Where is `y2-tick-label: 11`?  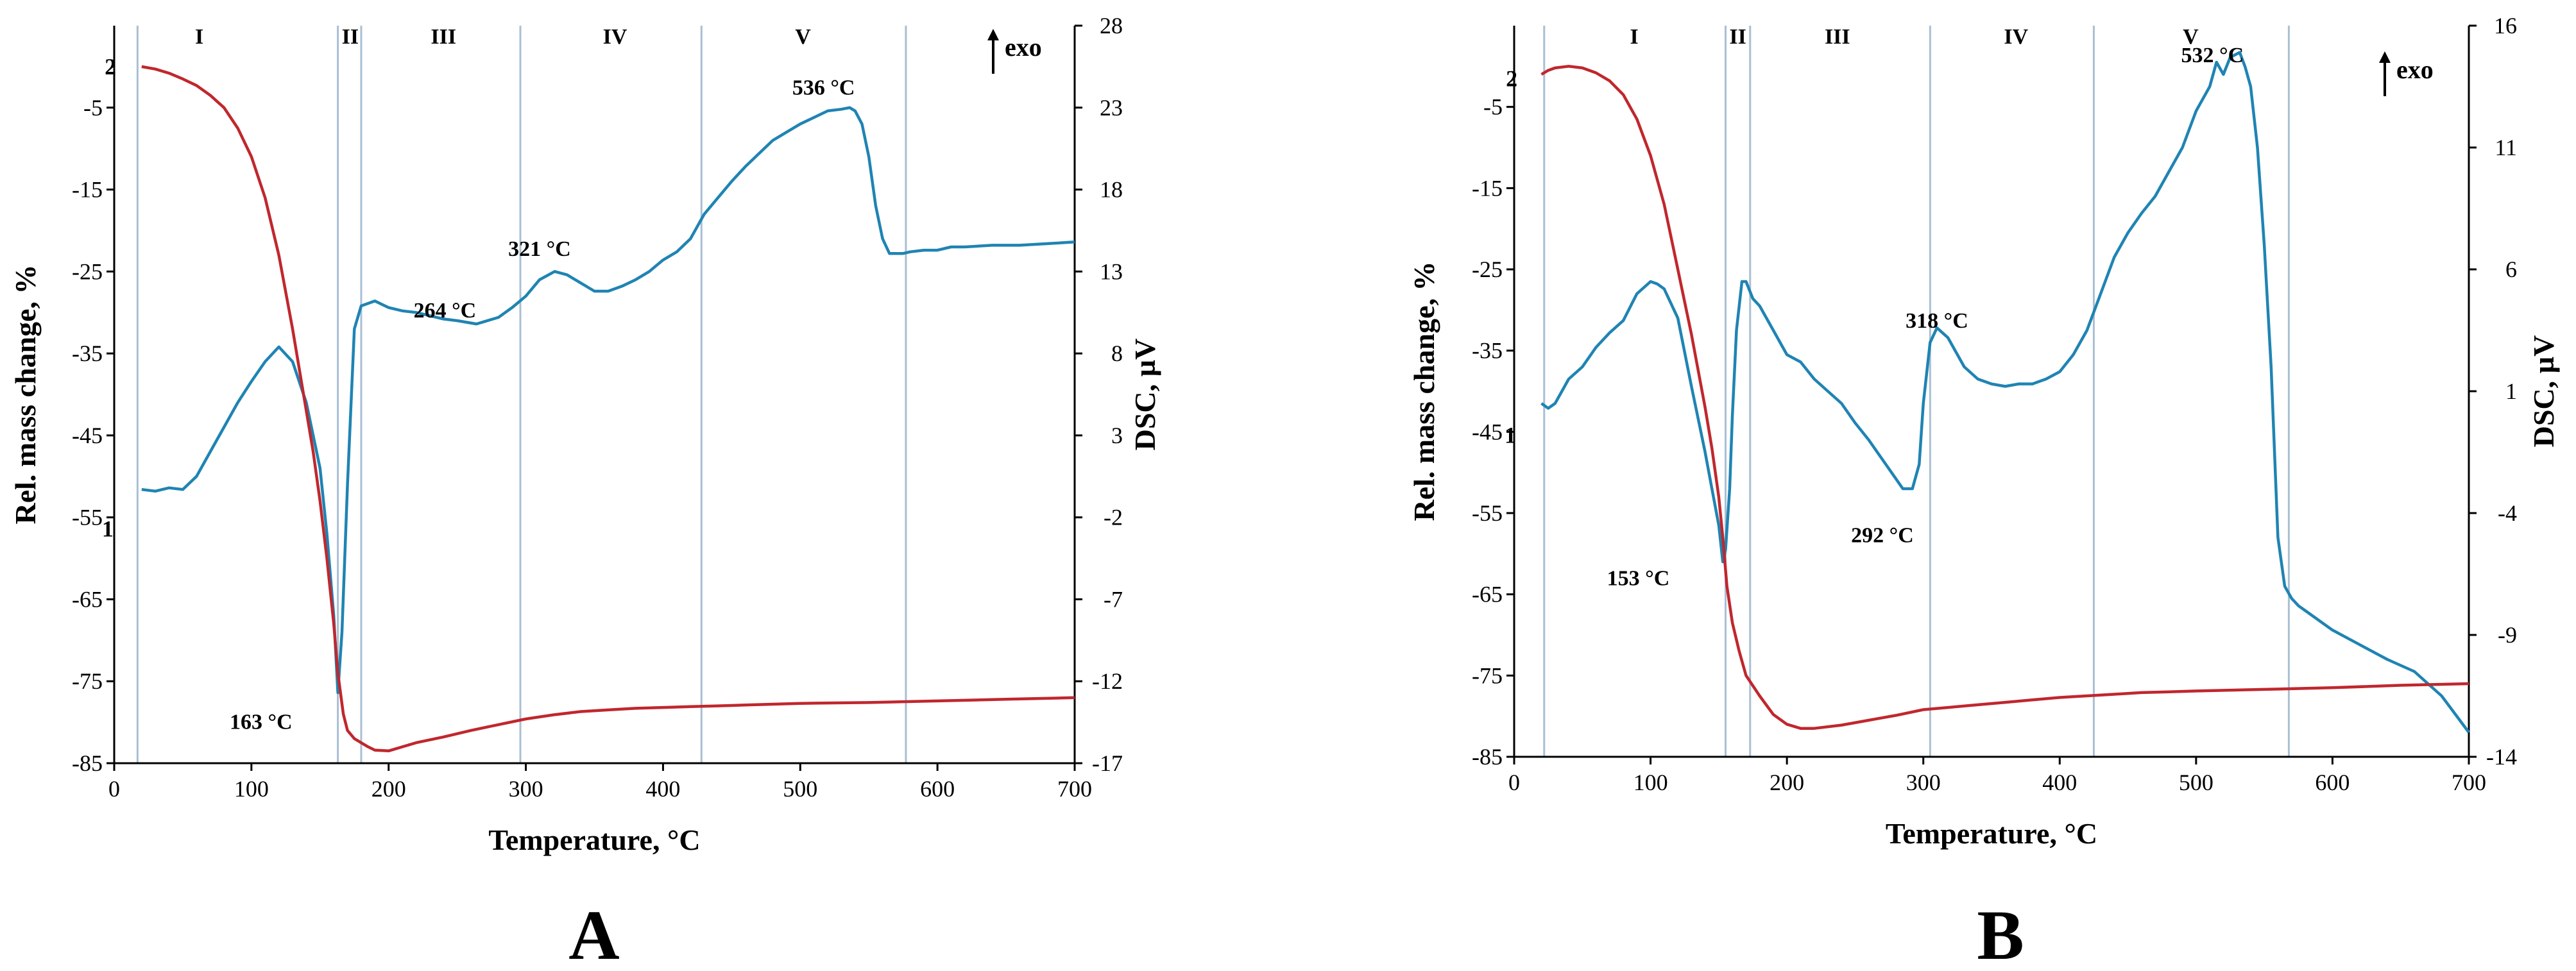 y2-tick-label: 11 is located at coordinates (2506, 147).